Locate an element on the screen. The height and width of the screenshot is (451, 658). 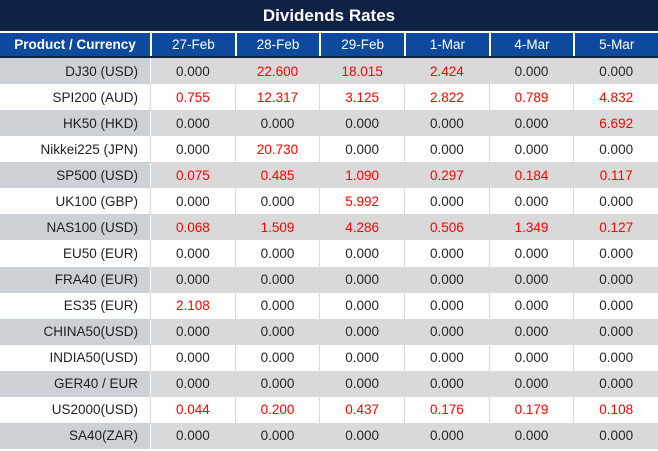
product-cell: HK50 (HKD) is located at coordinates (75, 123).